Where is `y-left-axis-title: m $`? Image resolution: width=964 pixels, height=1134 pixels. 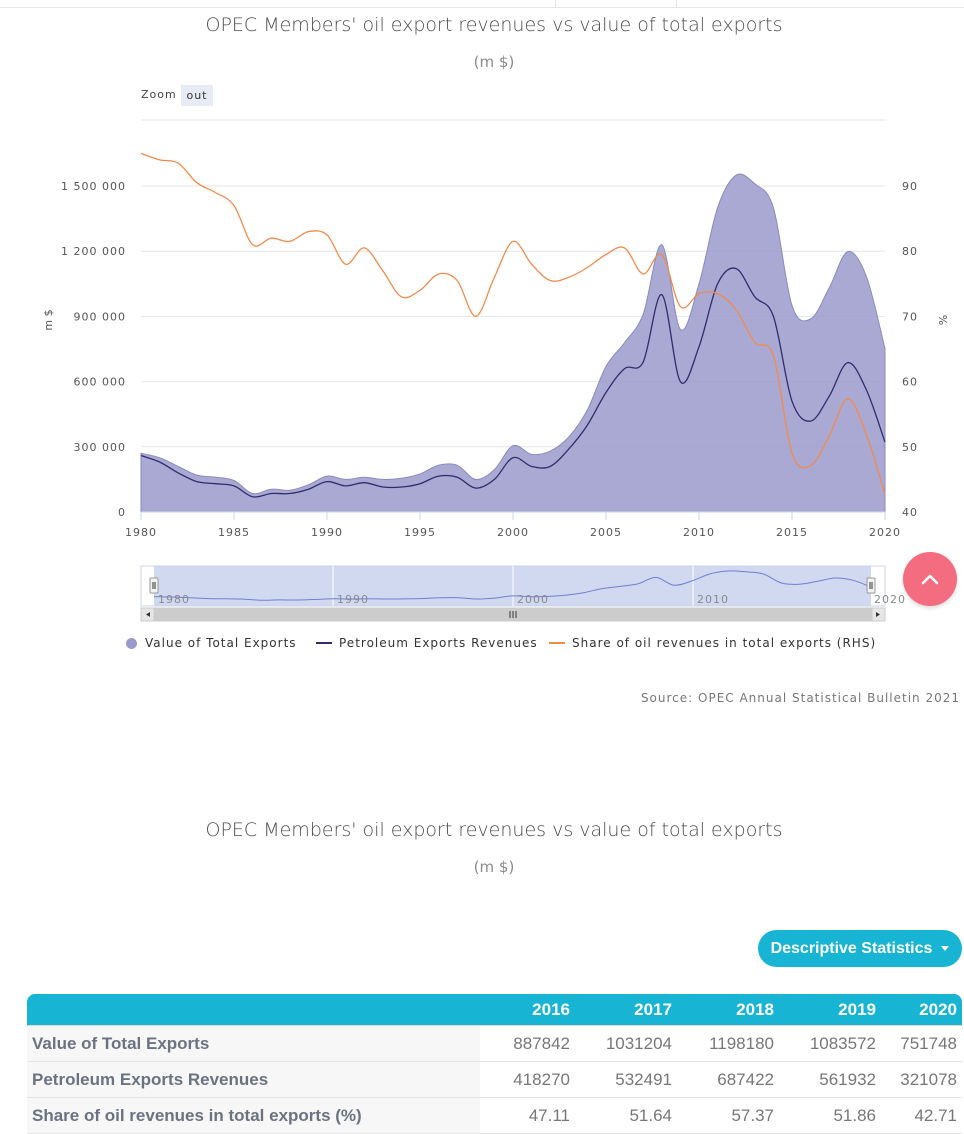 y-left-axis-title: m $ is located at coordinates (48, 319).